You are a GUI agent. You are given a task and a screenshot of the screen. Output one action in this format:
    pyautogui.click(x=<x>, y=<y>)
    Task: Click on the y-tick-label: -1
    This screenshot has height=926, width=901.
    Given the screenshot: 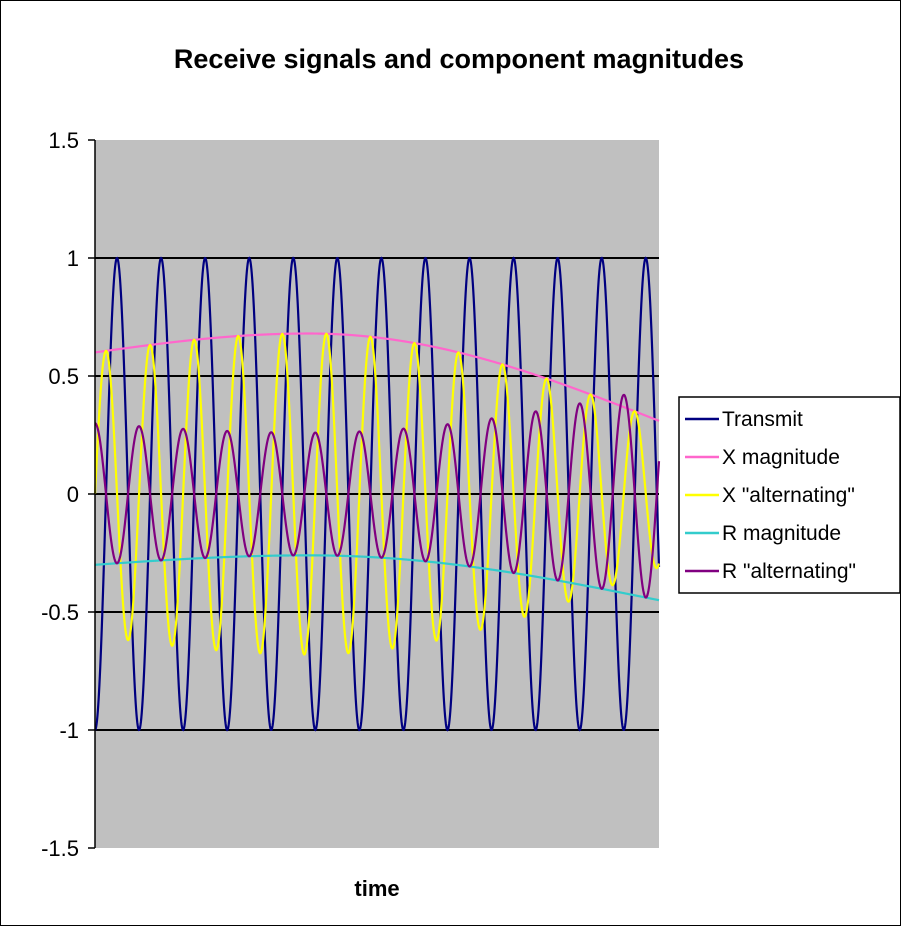 What is the action you would take?
    pyautogui.click(x=69, y=730)
    